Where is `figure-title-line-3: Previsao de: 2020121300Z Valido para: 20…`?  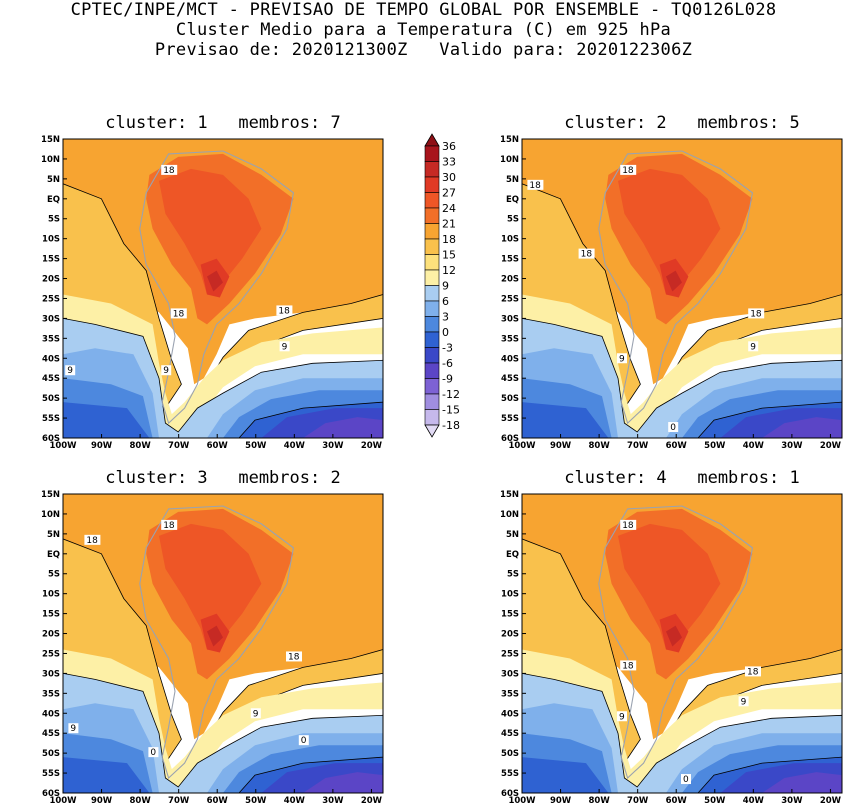 figure-title-line-3: Previsao de: 2020121300Z Valido para: 20… is located at coordinates (423, 50).